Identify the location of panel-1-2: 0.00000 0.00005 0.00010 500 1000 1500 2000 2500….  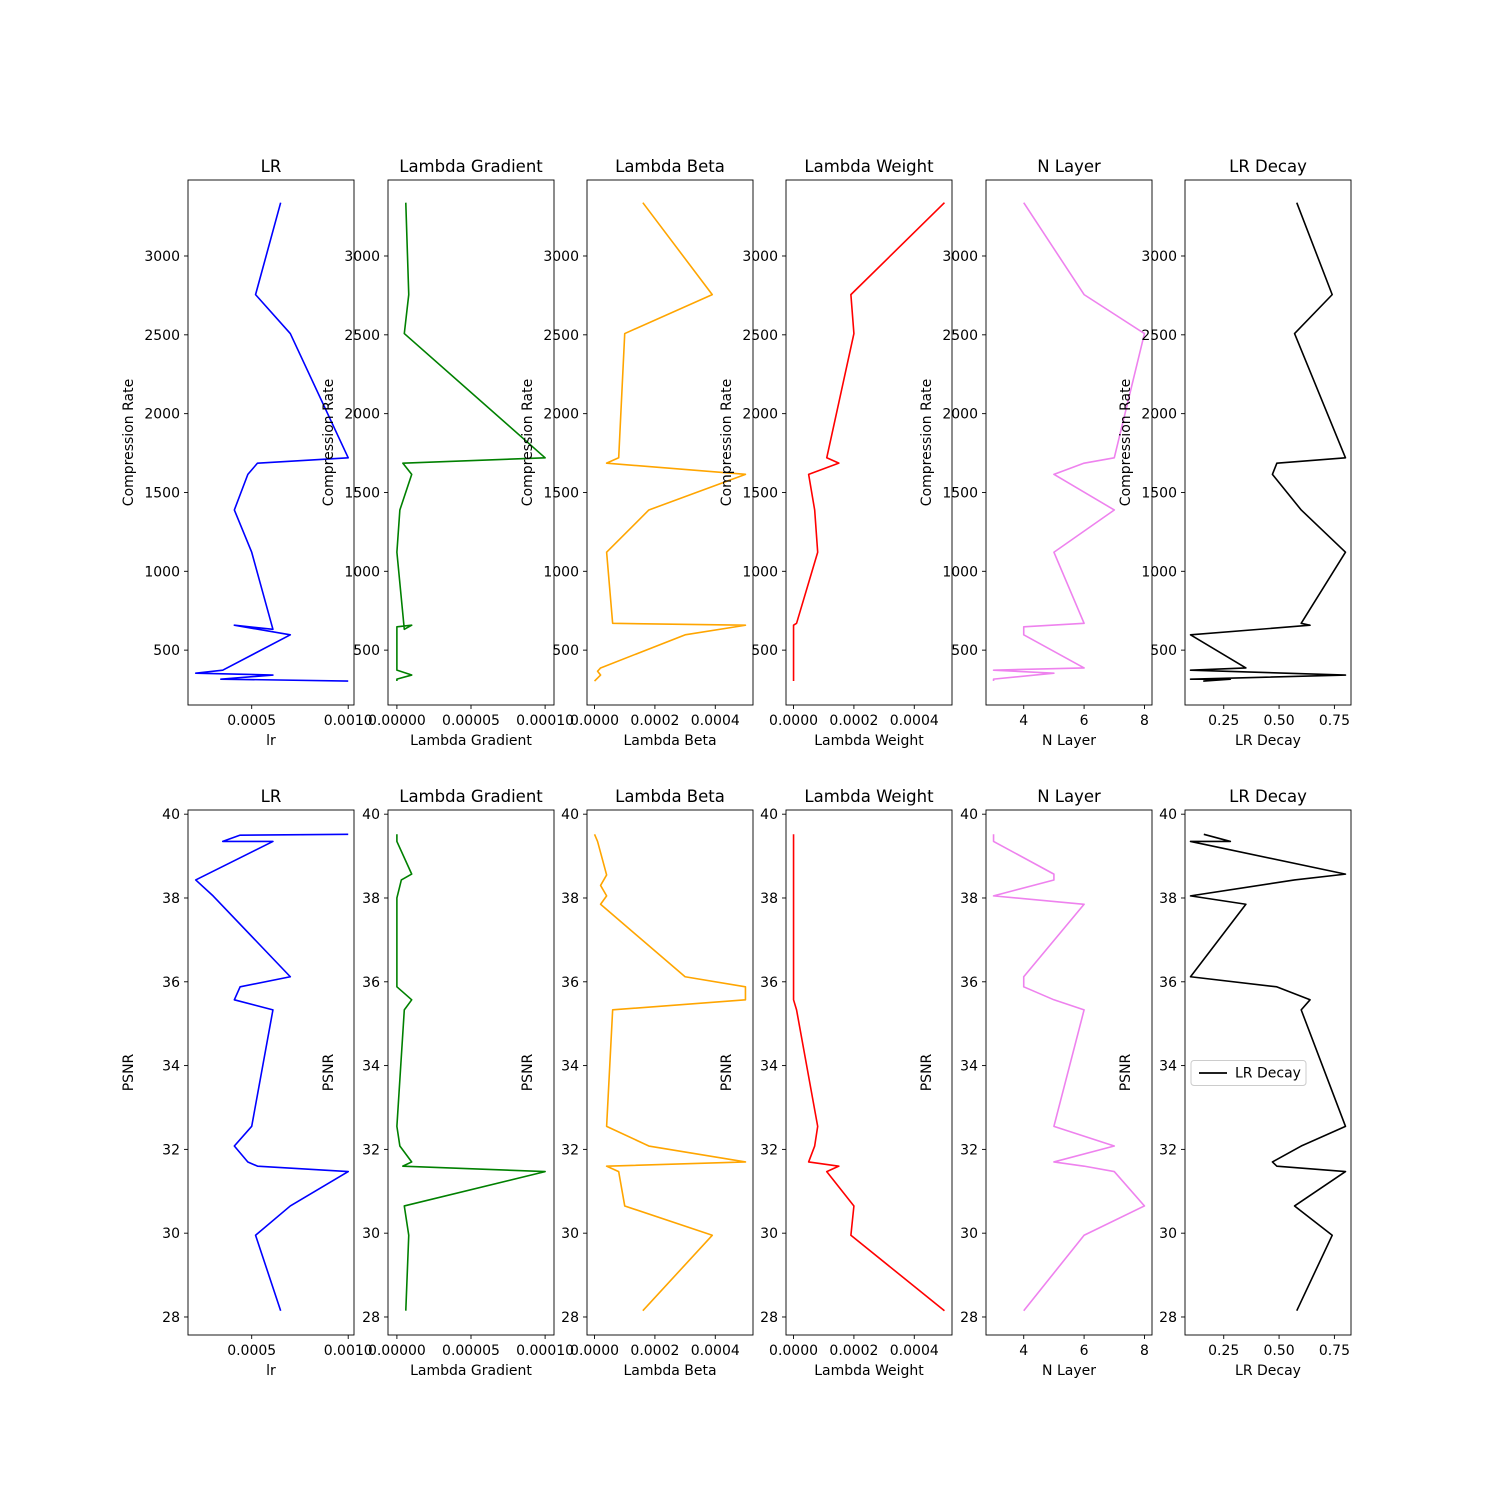
(447, 453).